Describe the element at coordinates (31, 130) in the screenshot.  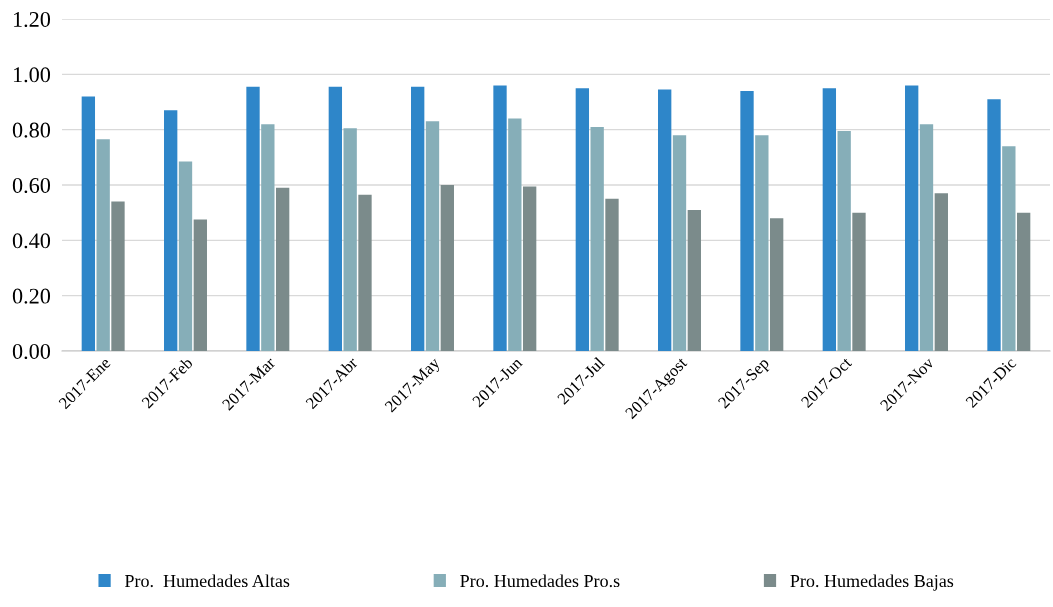
I see `y-tick-label: 0.80` at that location.